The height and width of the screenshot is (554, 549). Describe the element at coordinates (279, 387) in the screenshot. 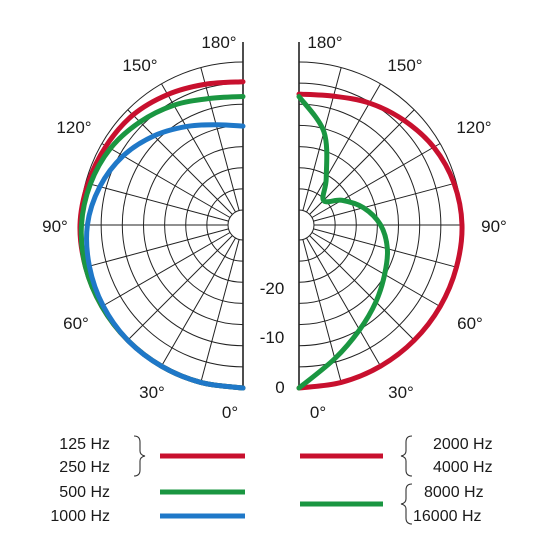

I see `radial-label-0: 0` at that location.